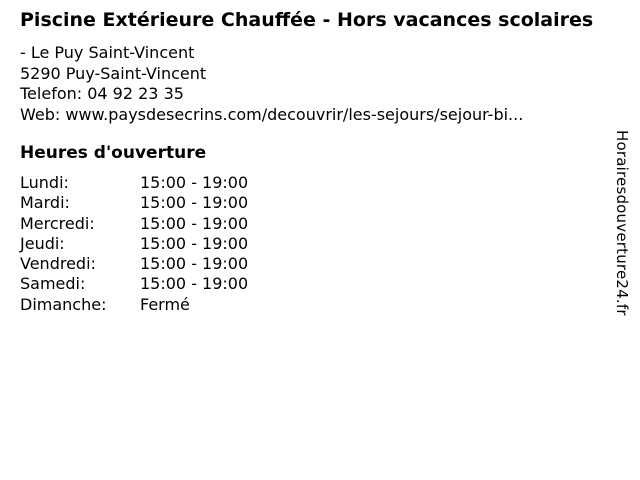  What do you see at coordinates (622, 223) in the screenshot?
I see `watermark-vertical: Horairesdouverture24.fr` at bounding box center [622, 223].